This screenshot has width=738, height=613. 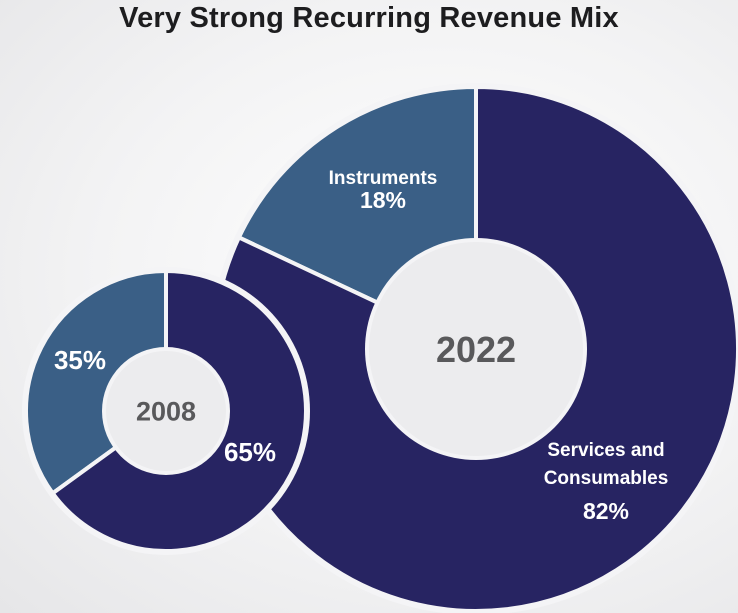 What do you see at coordinates (369, 18) in the screenshot?
I see `chart-title: Very Strong Recurring Revenue Mix` at bounding box center [369, 18].